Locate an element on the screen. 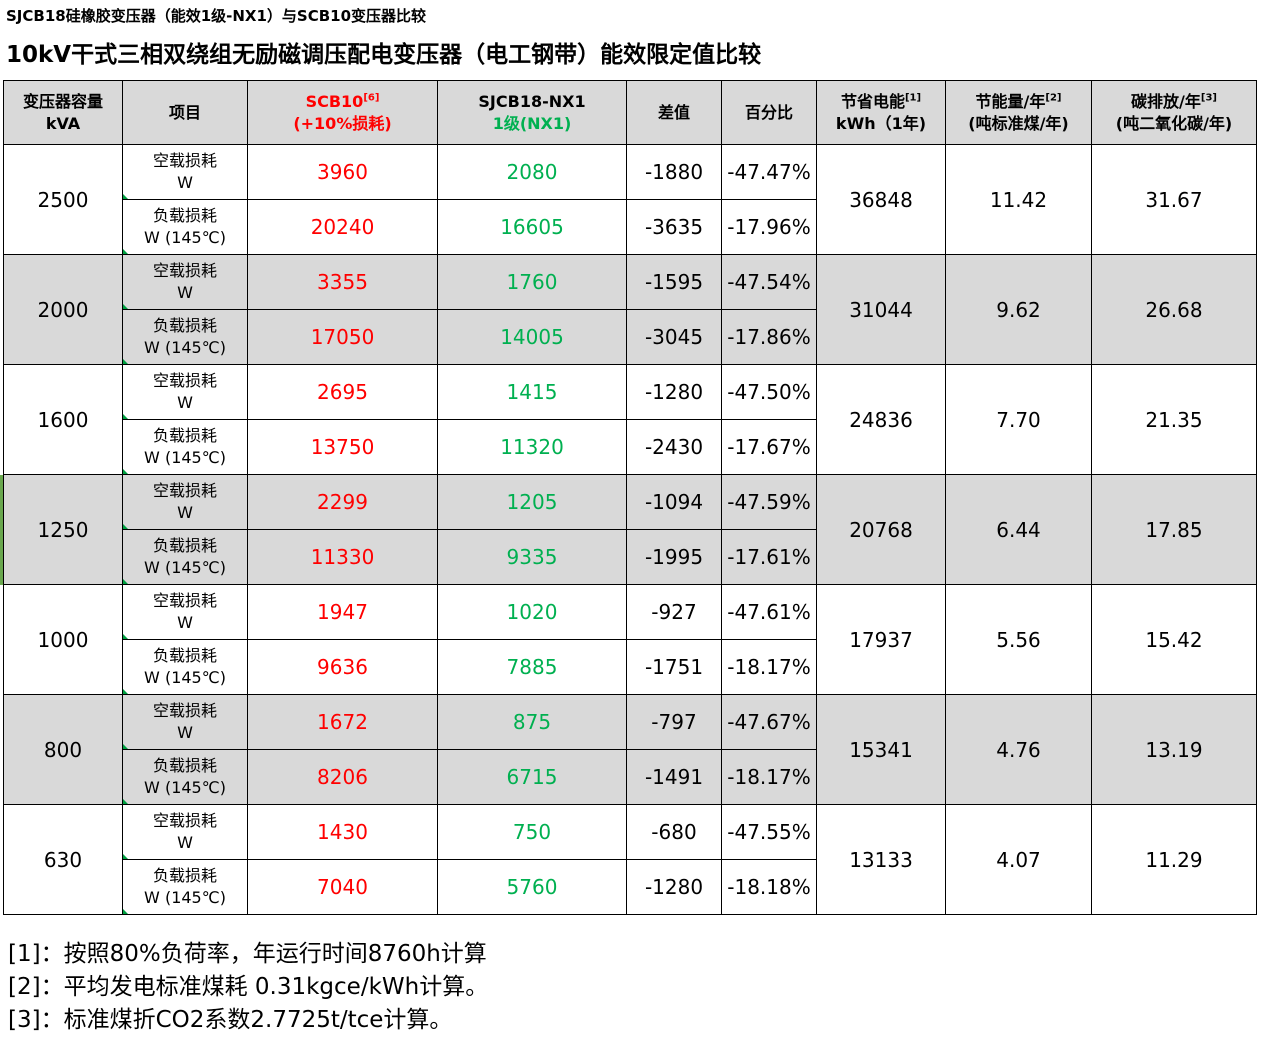 This screenshot has height=1049, width=1264. capacity-cell: 1000 is located at coordinates (63, 639).